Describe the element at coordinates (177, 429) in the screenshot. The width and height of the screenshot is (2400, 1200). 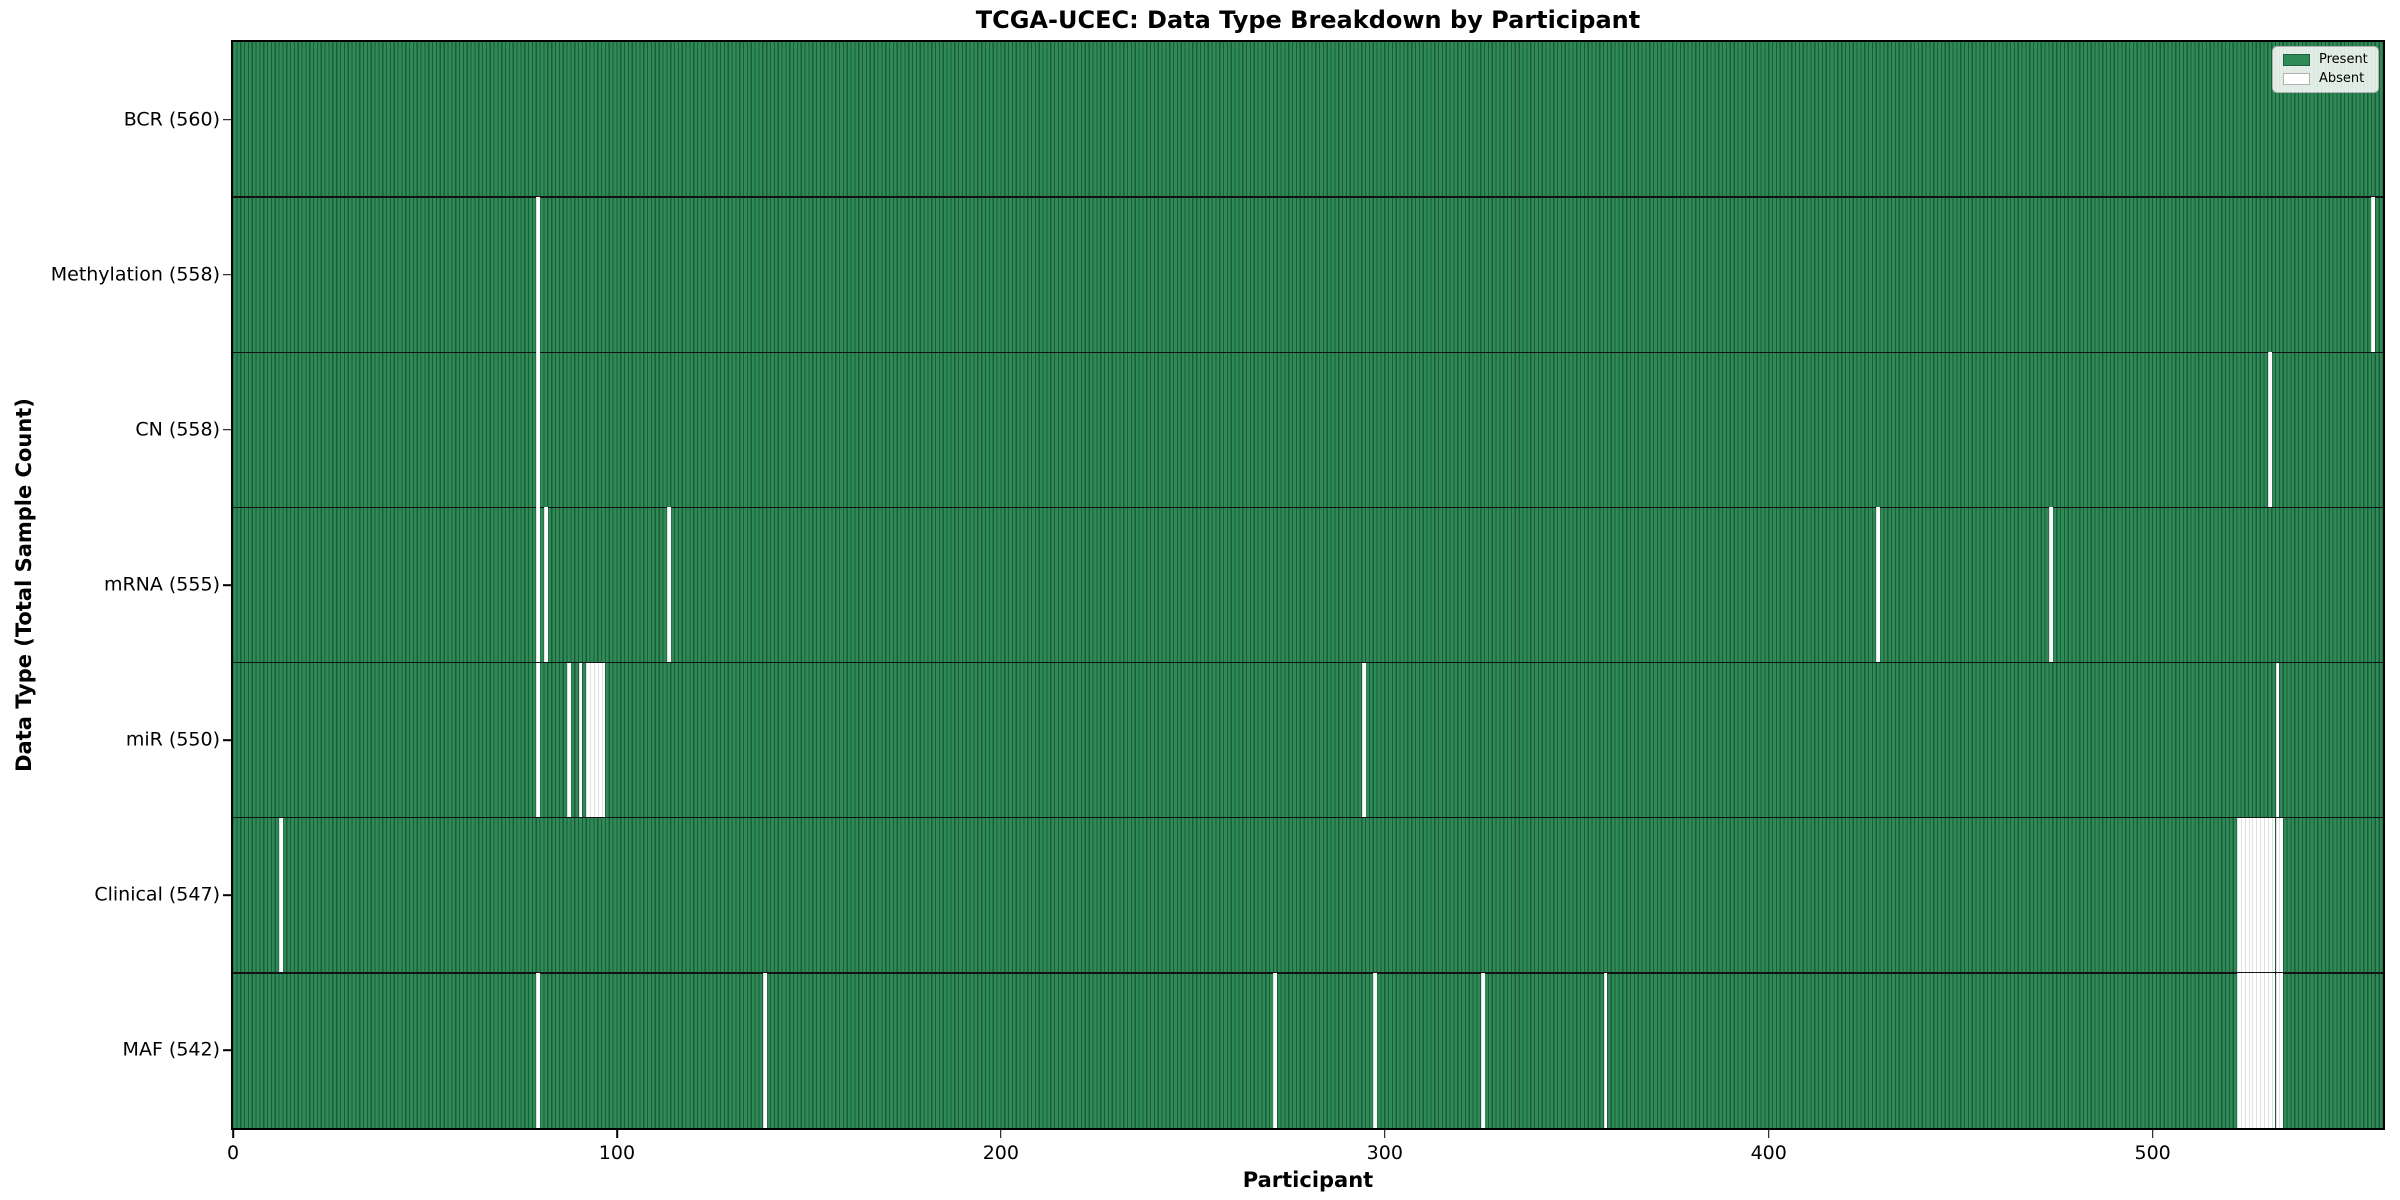
I see `y-tick-label: CN (558)` at that location.